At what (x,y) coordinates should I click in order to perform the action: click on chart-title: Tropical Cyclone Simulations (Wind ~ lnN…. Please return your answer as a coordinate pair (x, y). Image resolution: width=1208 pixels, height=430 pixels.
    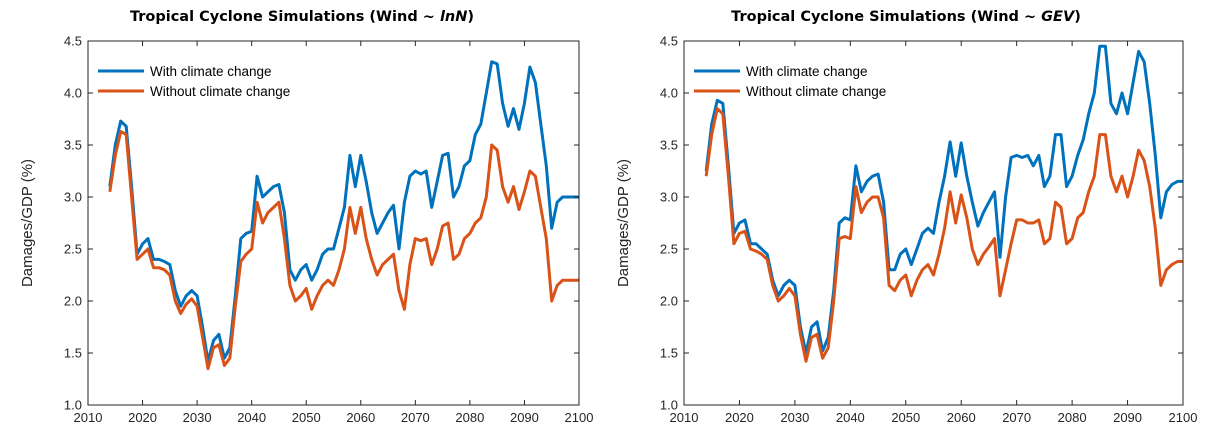
    Looking at the image, I should click on (302, 17).